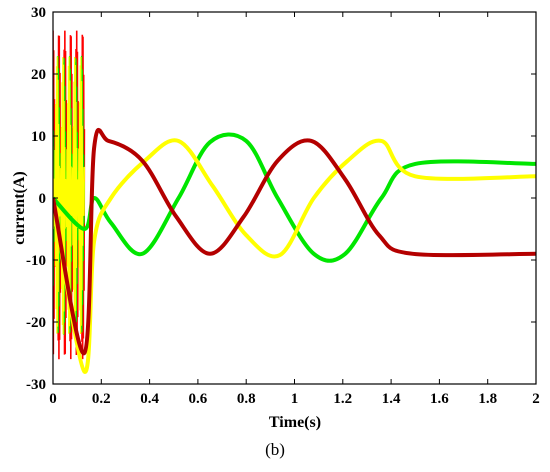 The image size is (550, 472). Describe the element at coordinates (101, 399) in the screenshot. I see `x-tick-label: 0.2` at that location.